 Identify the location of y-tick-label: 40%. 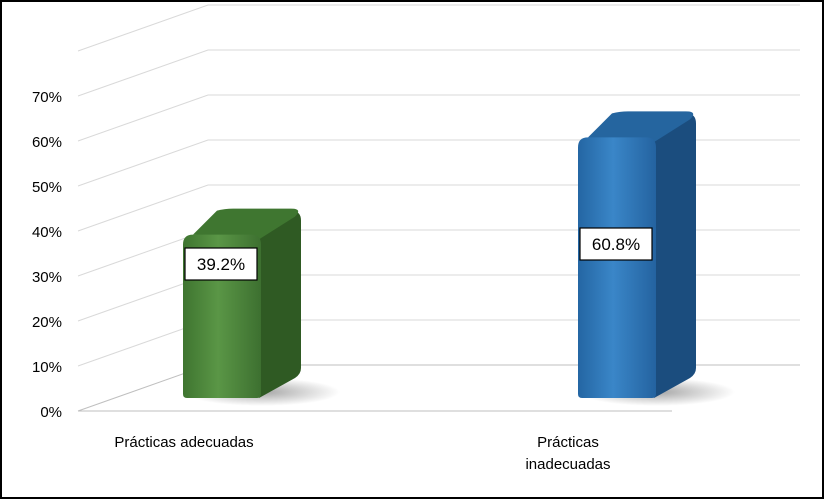
(47, 232).